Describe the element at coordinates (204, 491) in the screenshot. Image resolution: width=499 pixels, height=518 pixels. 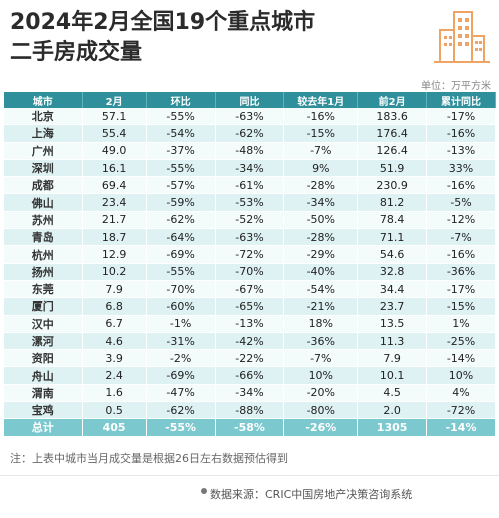
I see `bullet-dot` at that location.